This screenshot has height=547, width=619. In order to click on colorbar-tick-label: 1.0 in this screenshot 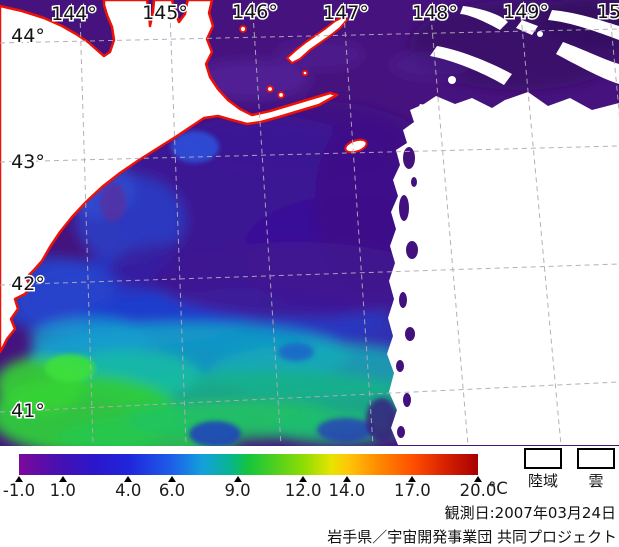, I will do `click(62, 490)`.